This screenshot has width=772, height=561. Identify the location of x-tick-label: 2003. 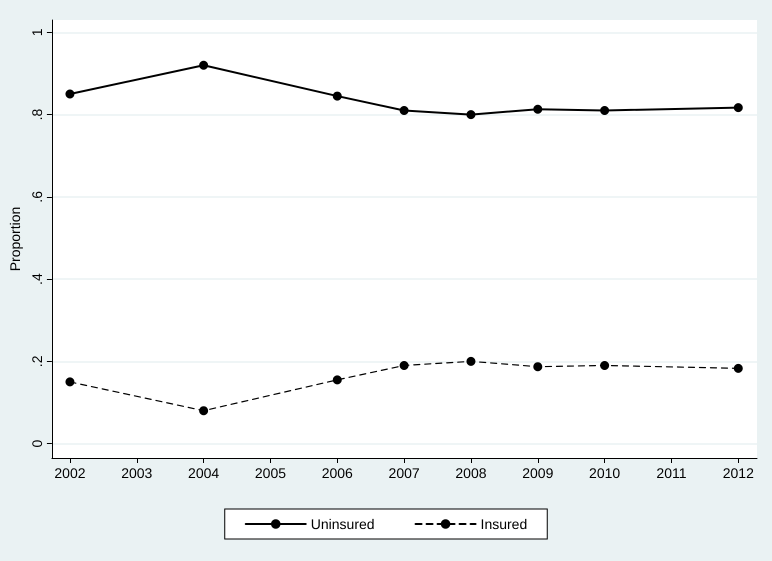
(137, 473).